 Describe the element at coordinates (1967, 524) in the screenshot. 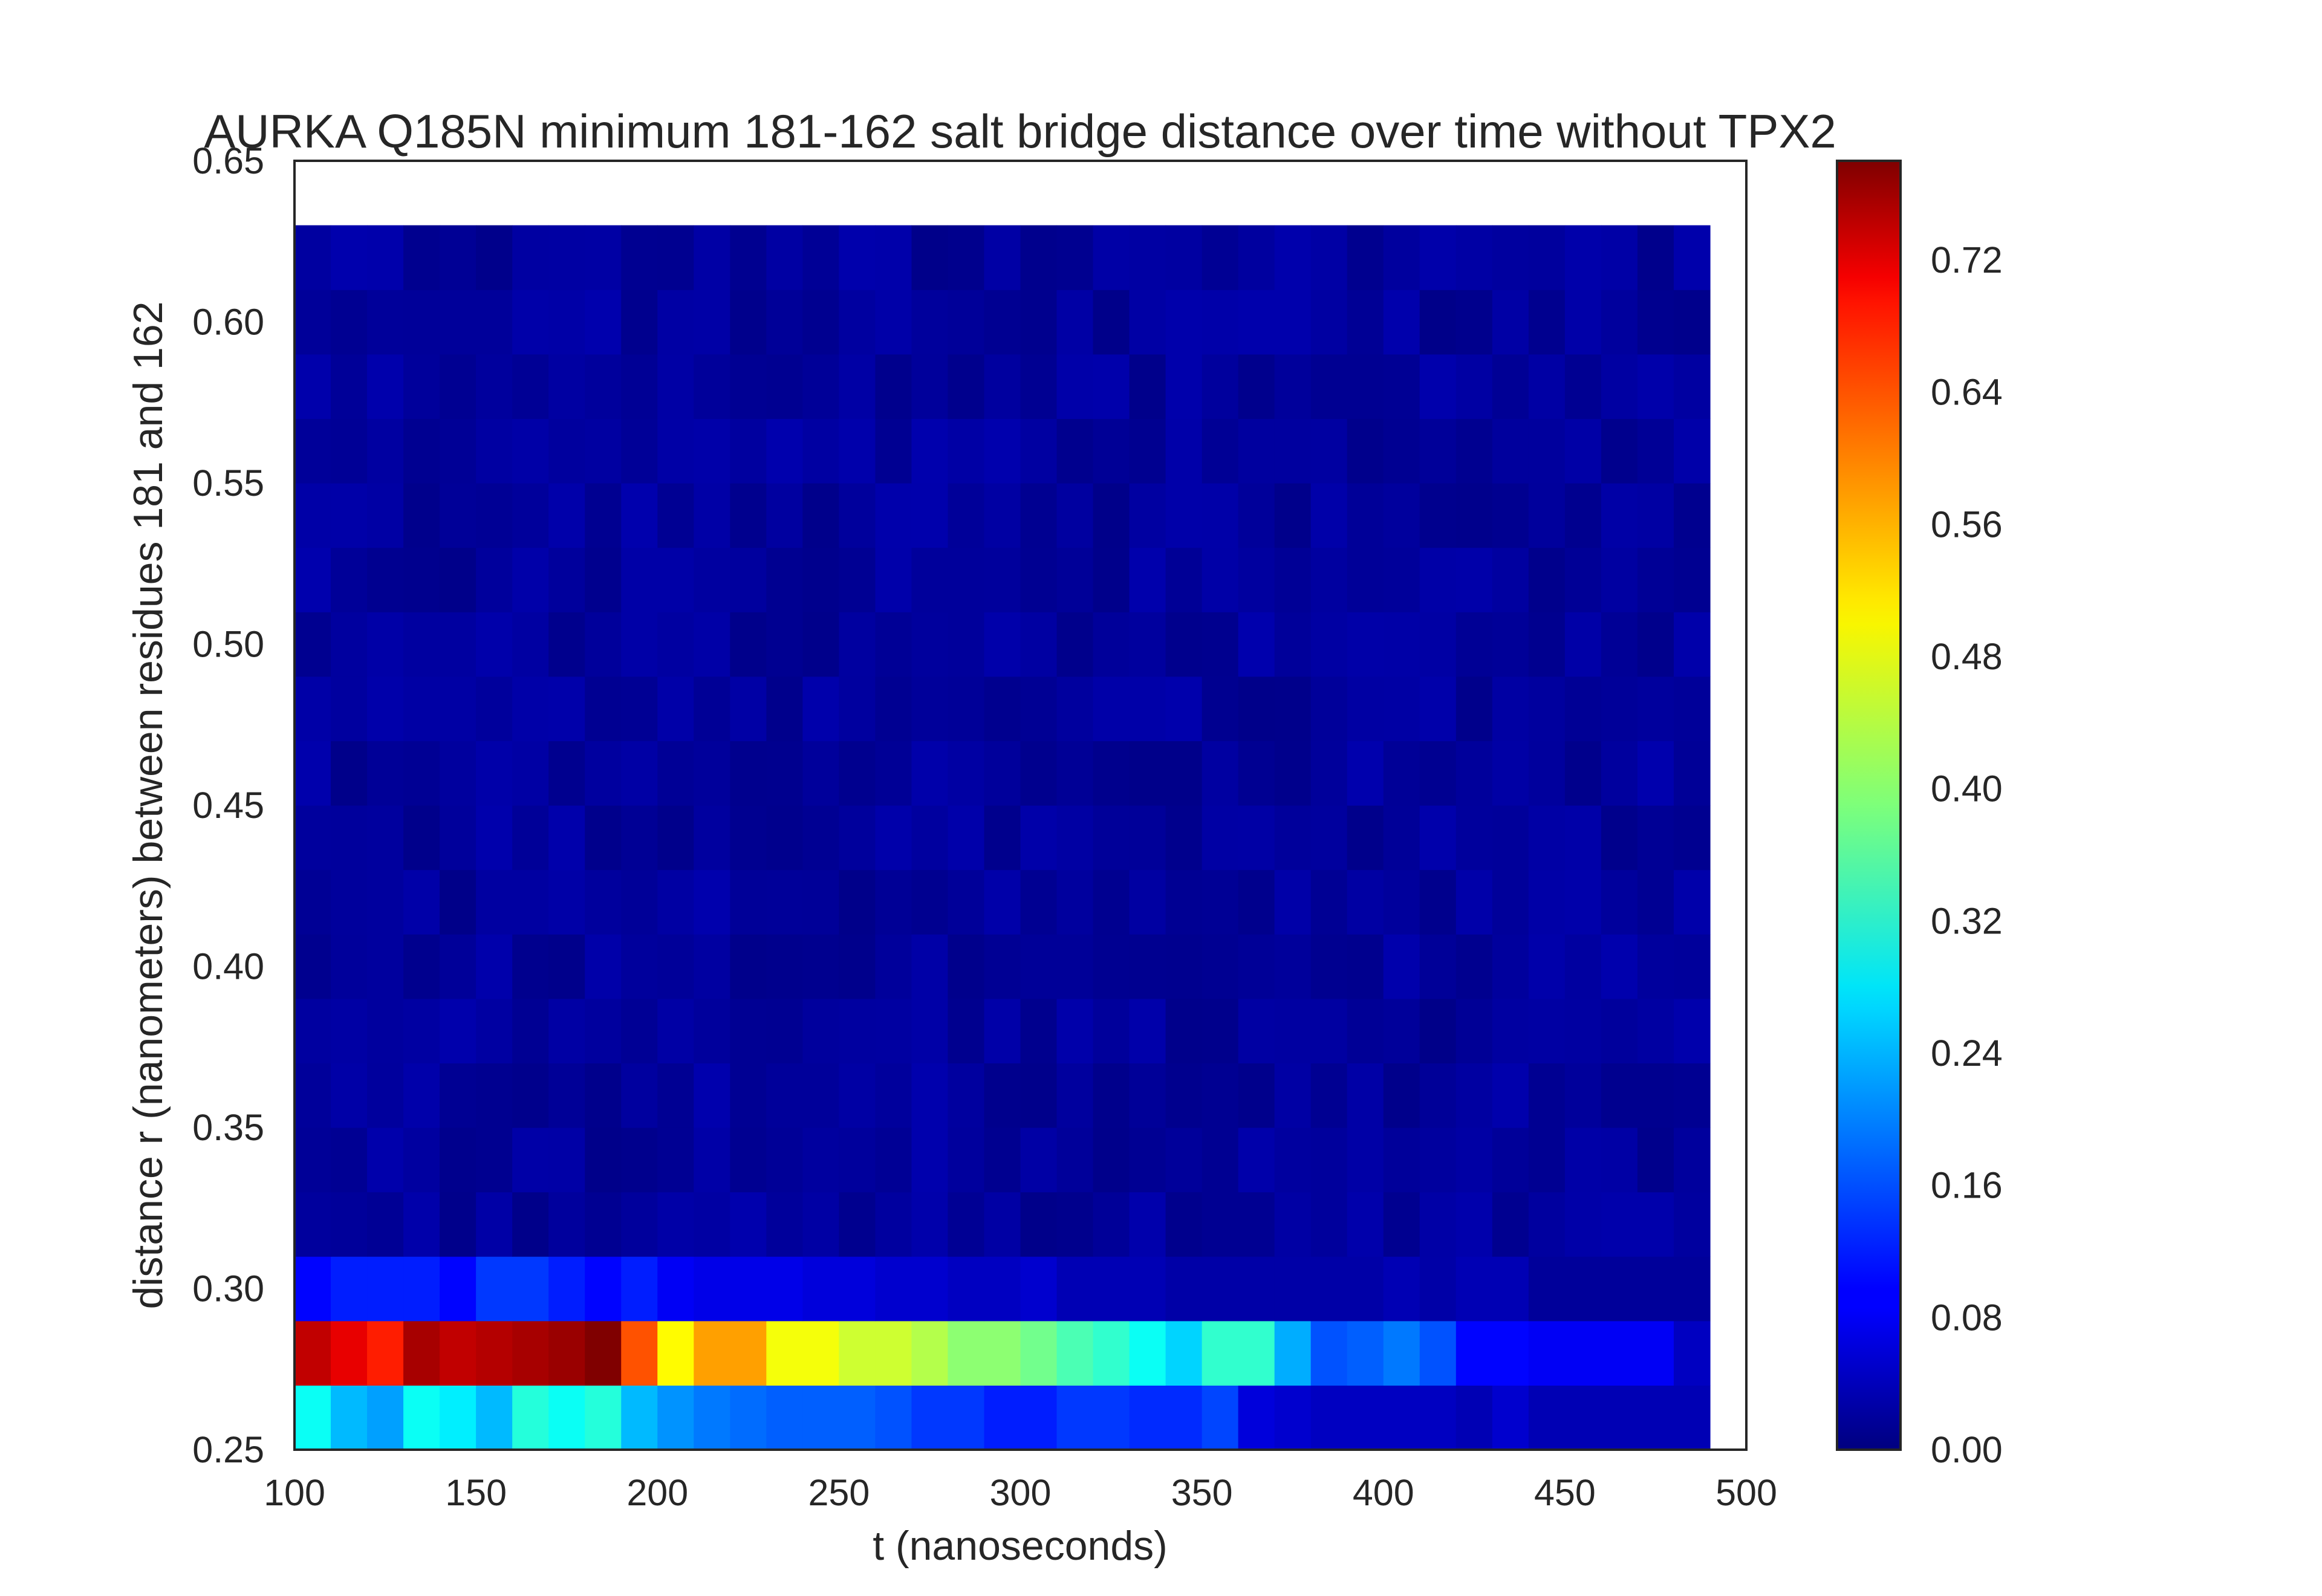

I see `colorbar-tick-label: 0.56` at that location.